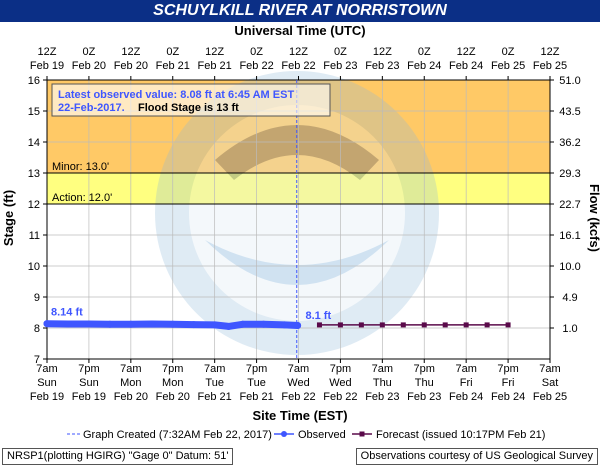  Describe the element at coordinates (550, 397) in the screenshot. I see `est-tick-date: Feb 25` at that location.